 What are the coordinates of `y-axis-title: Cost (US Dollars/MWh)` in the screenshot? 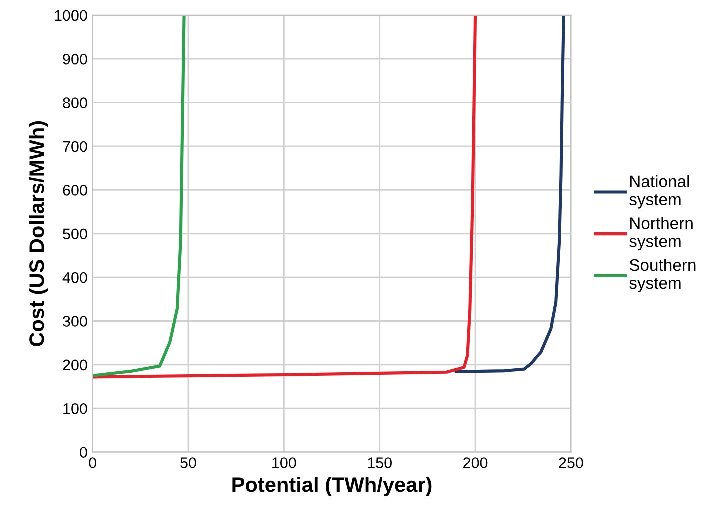 It's located at (38, 233).